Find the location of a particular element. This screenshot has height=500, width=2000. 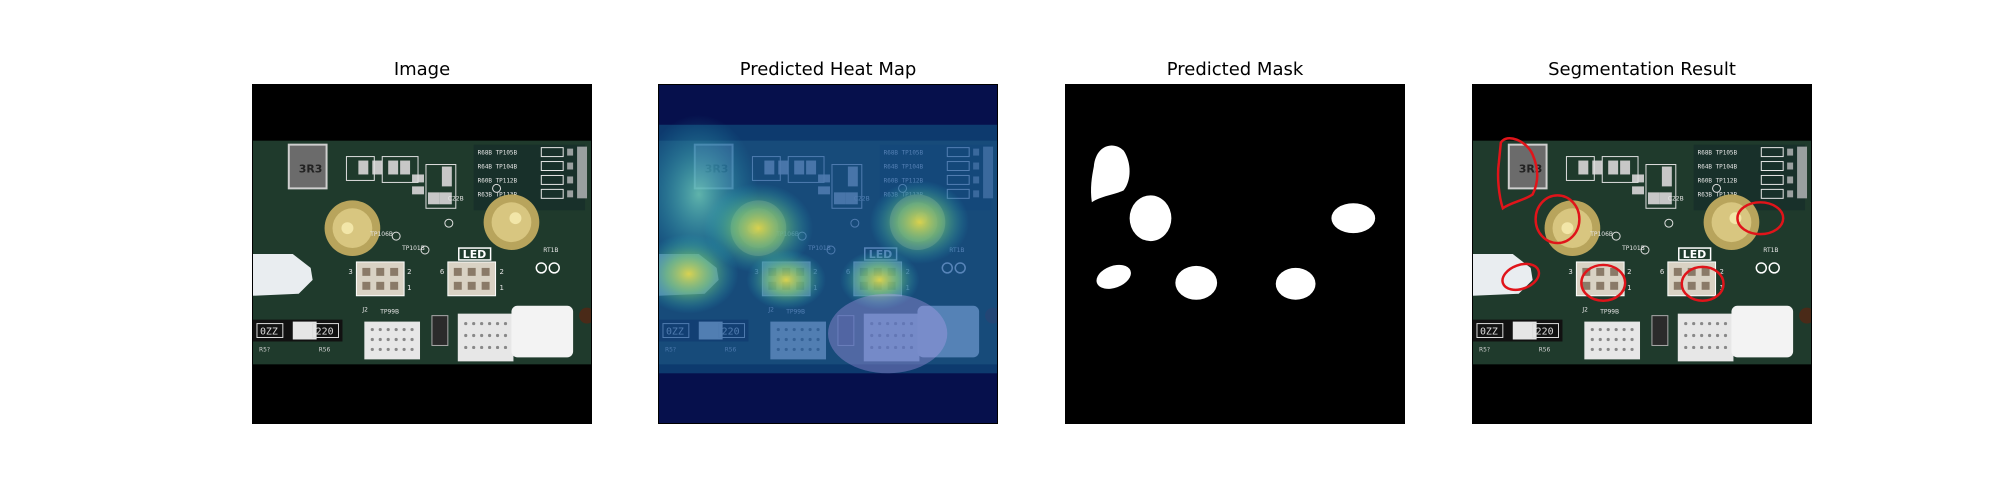

panel-heatmap: Predicted Heat Map is located at coordinates (828, 255).